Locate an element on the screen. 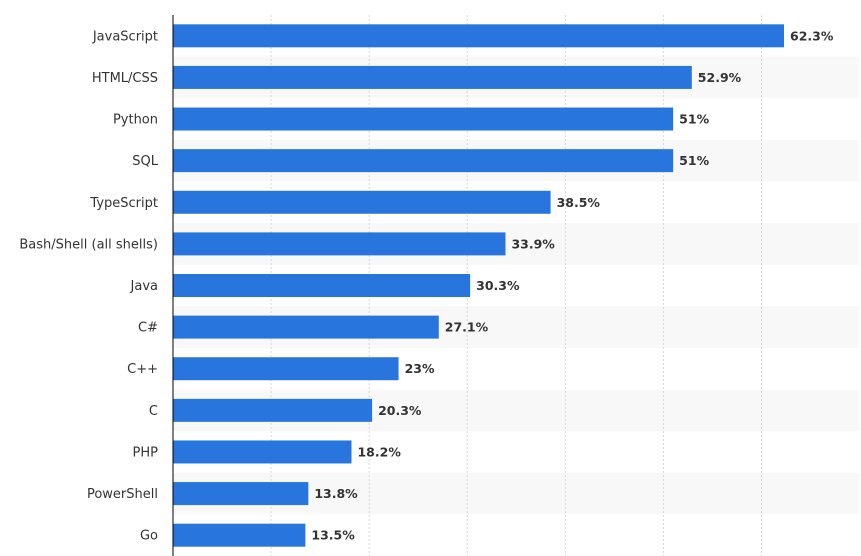  value-label: 30.3% is located at coordinates (498, 285).